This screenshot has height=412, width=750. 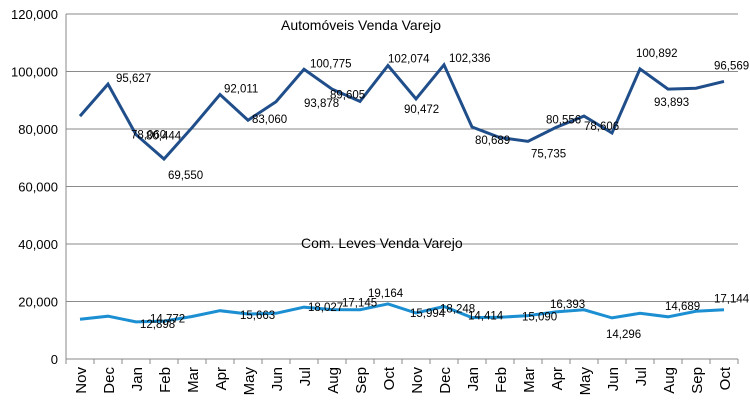 I want to click on data-label: 83,060, so click(x=269, y=120).